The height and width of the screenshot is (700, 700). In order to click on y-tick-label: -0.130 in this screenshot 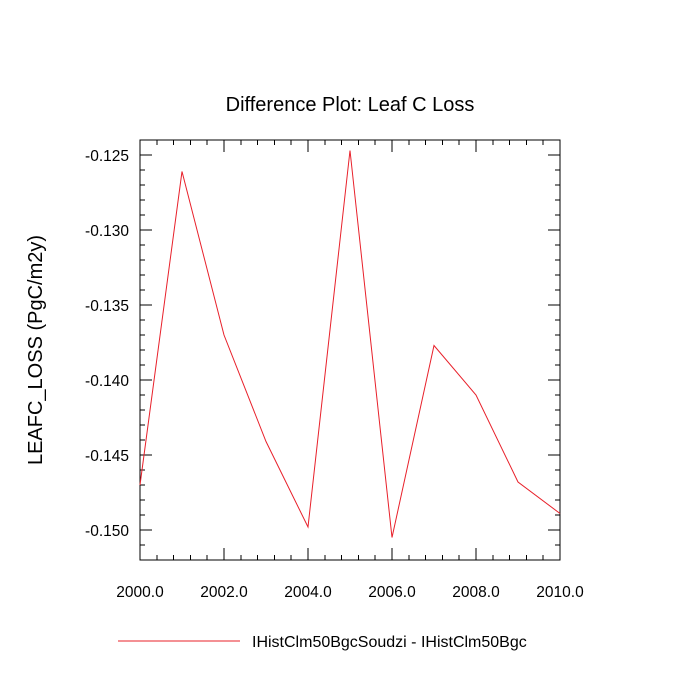, I will do `click(107, 231)`.